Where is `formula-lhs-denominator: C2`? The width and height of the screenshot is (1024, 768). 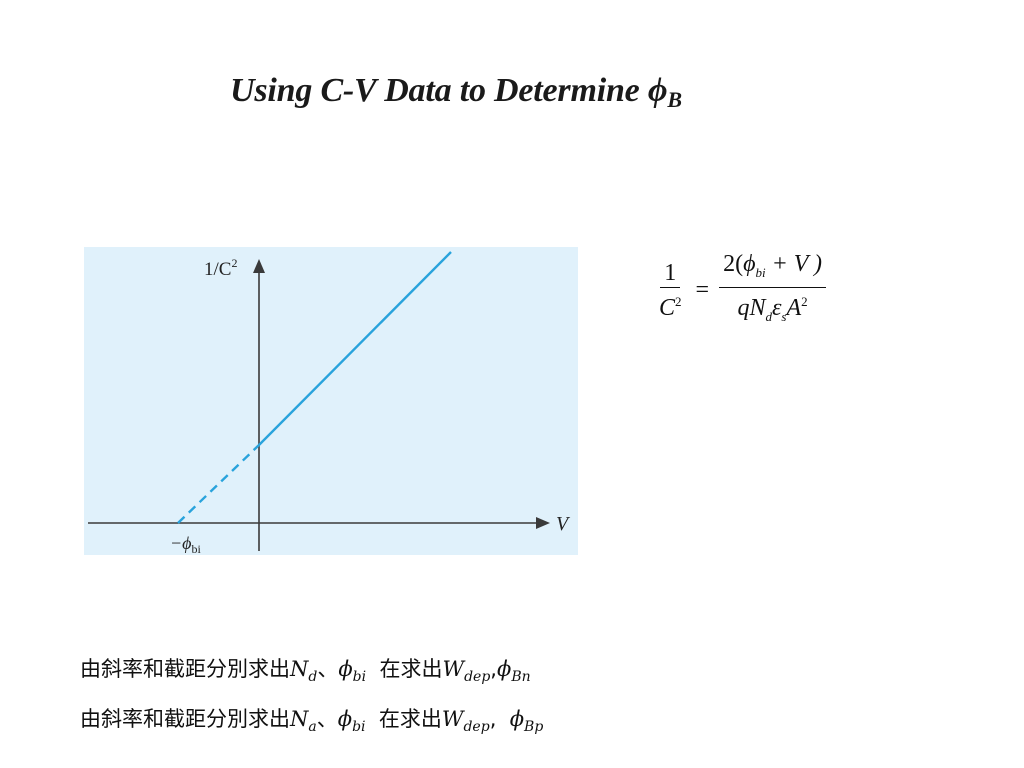
formula-lhs-denominator: C2 is located at coordinates (670, 307).